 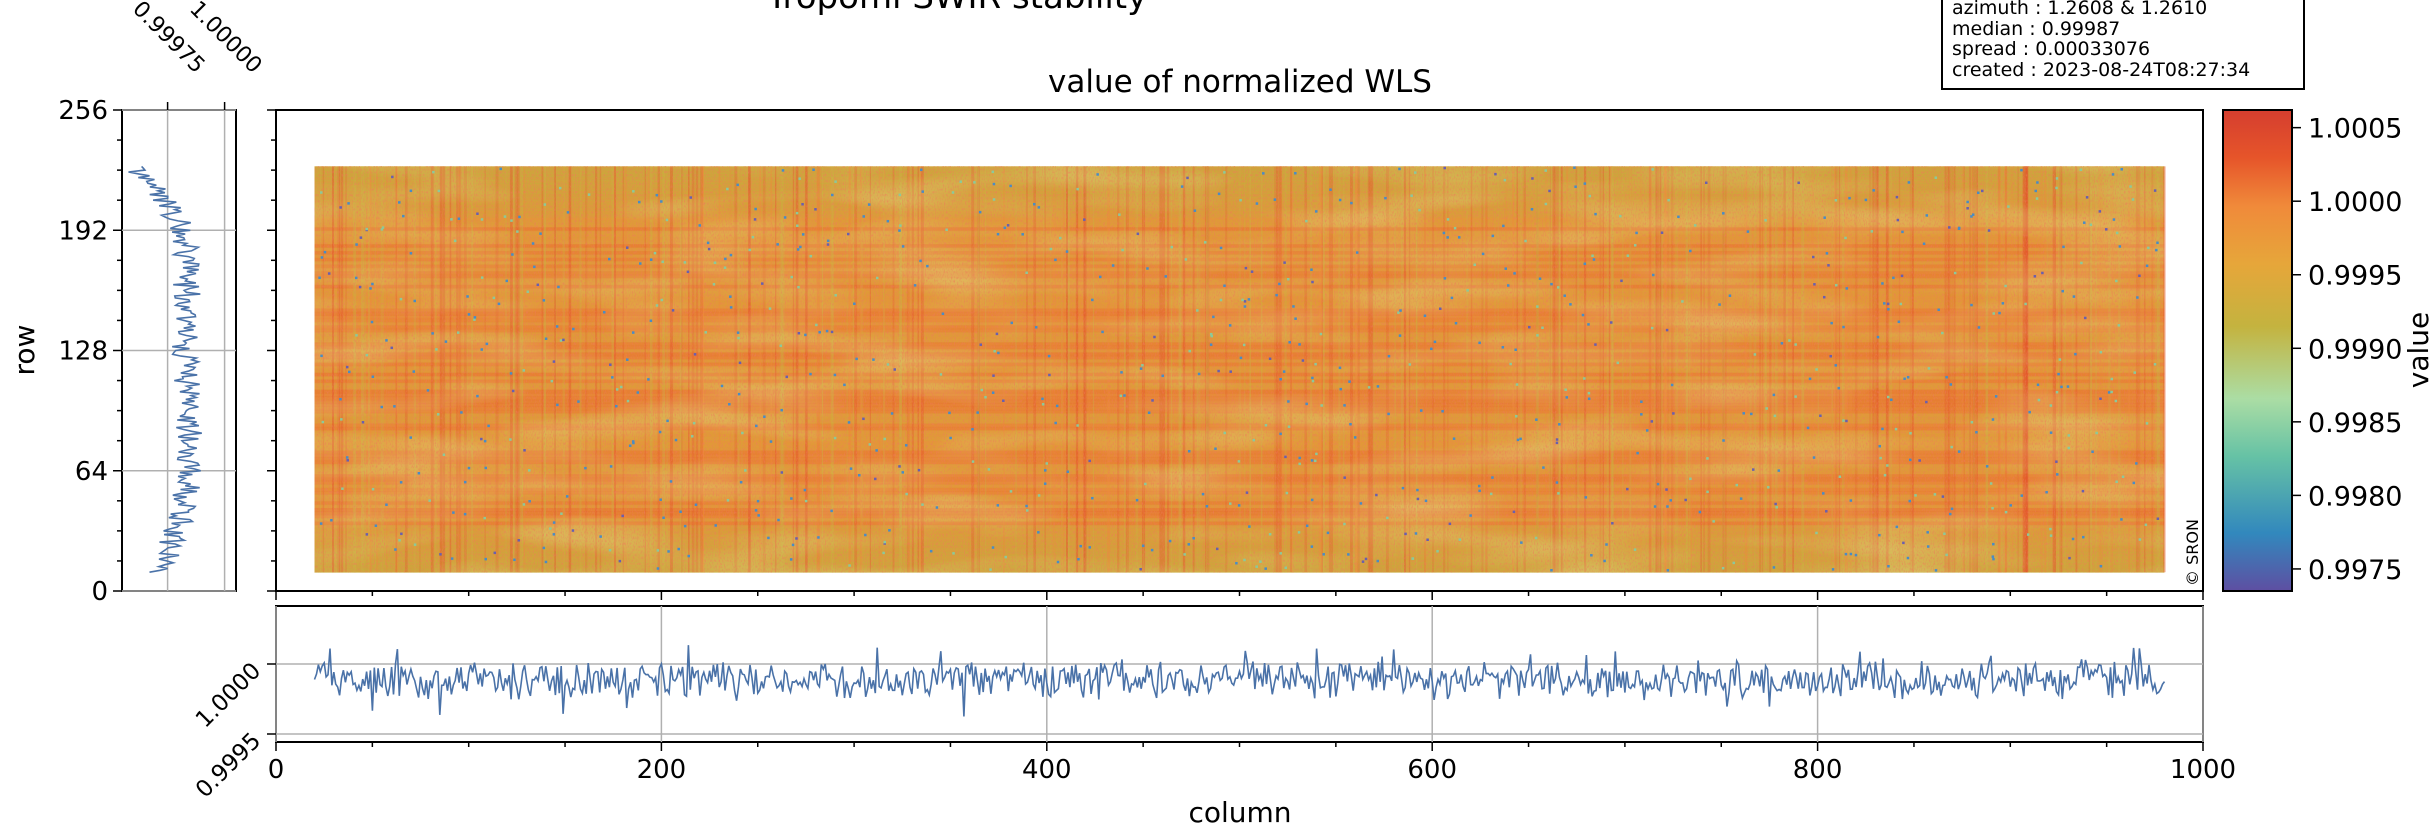 What do you see at coordinates (1432, 770) in the screenshot?
I see `column-tick-label: 600` at bounding box center [1432, 770].